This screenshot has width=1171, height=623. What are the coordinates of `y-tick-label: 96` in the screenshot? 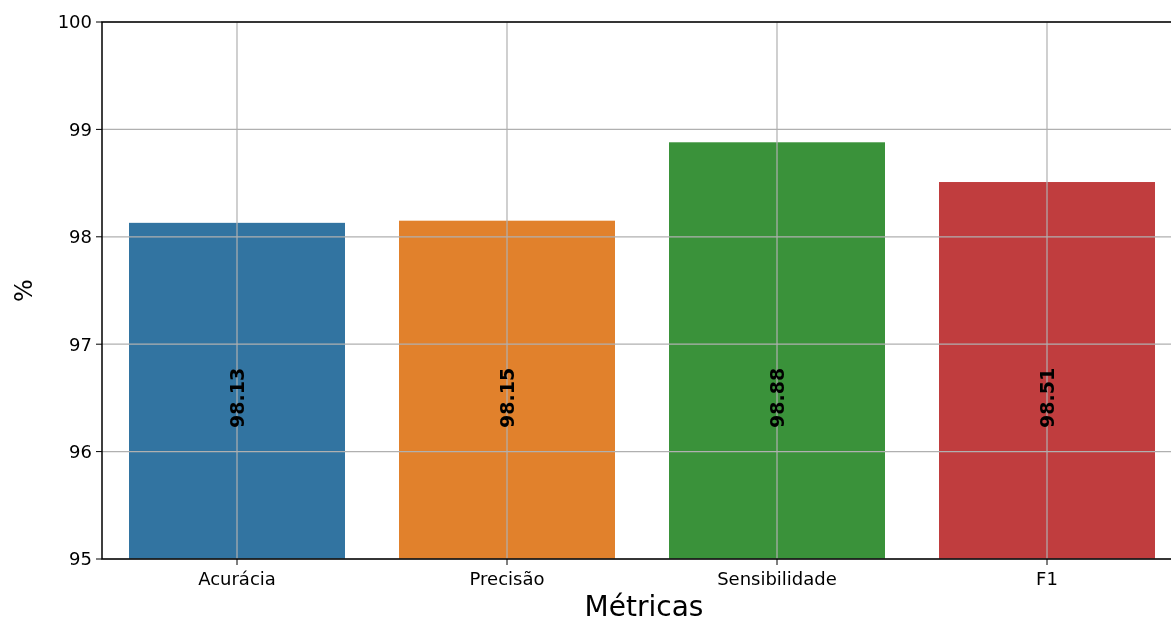 It's located at (80, 451).